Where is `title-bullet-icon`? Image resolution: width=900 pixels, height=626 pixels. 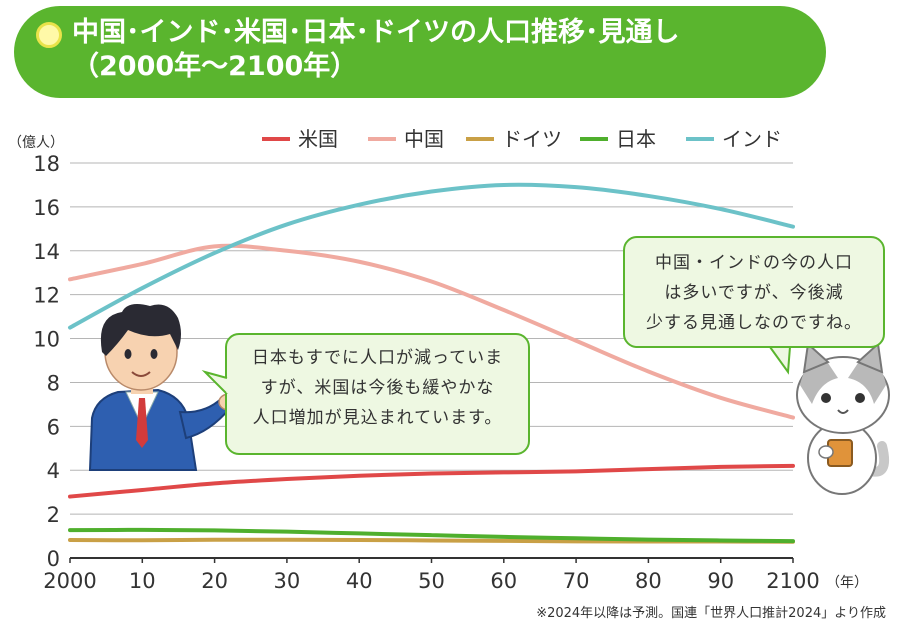 title-bullet-icon is located at coordinates (49, 35).